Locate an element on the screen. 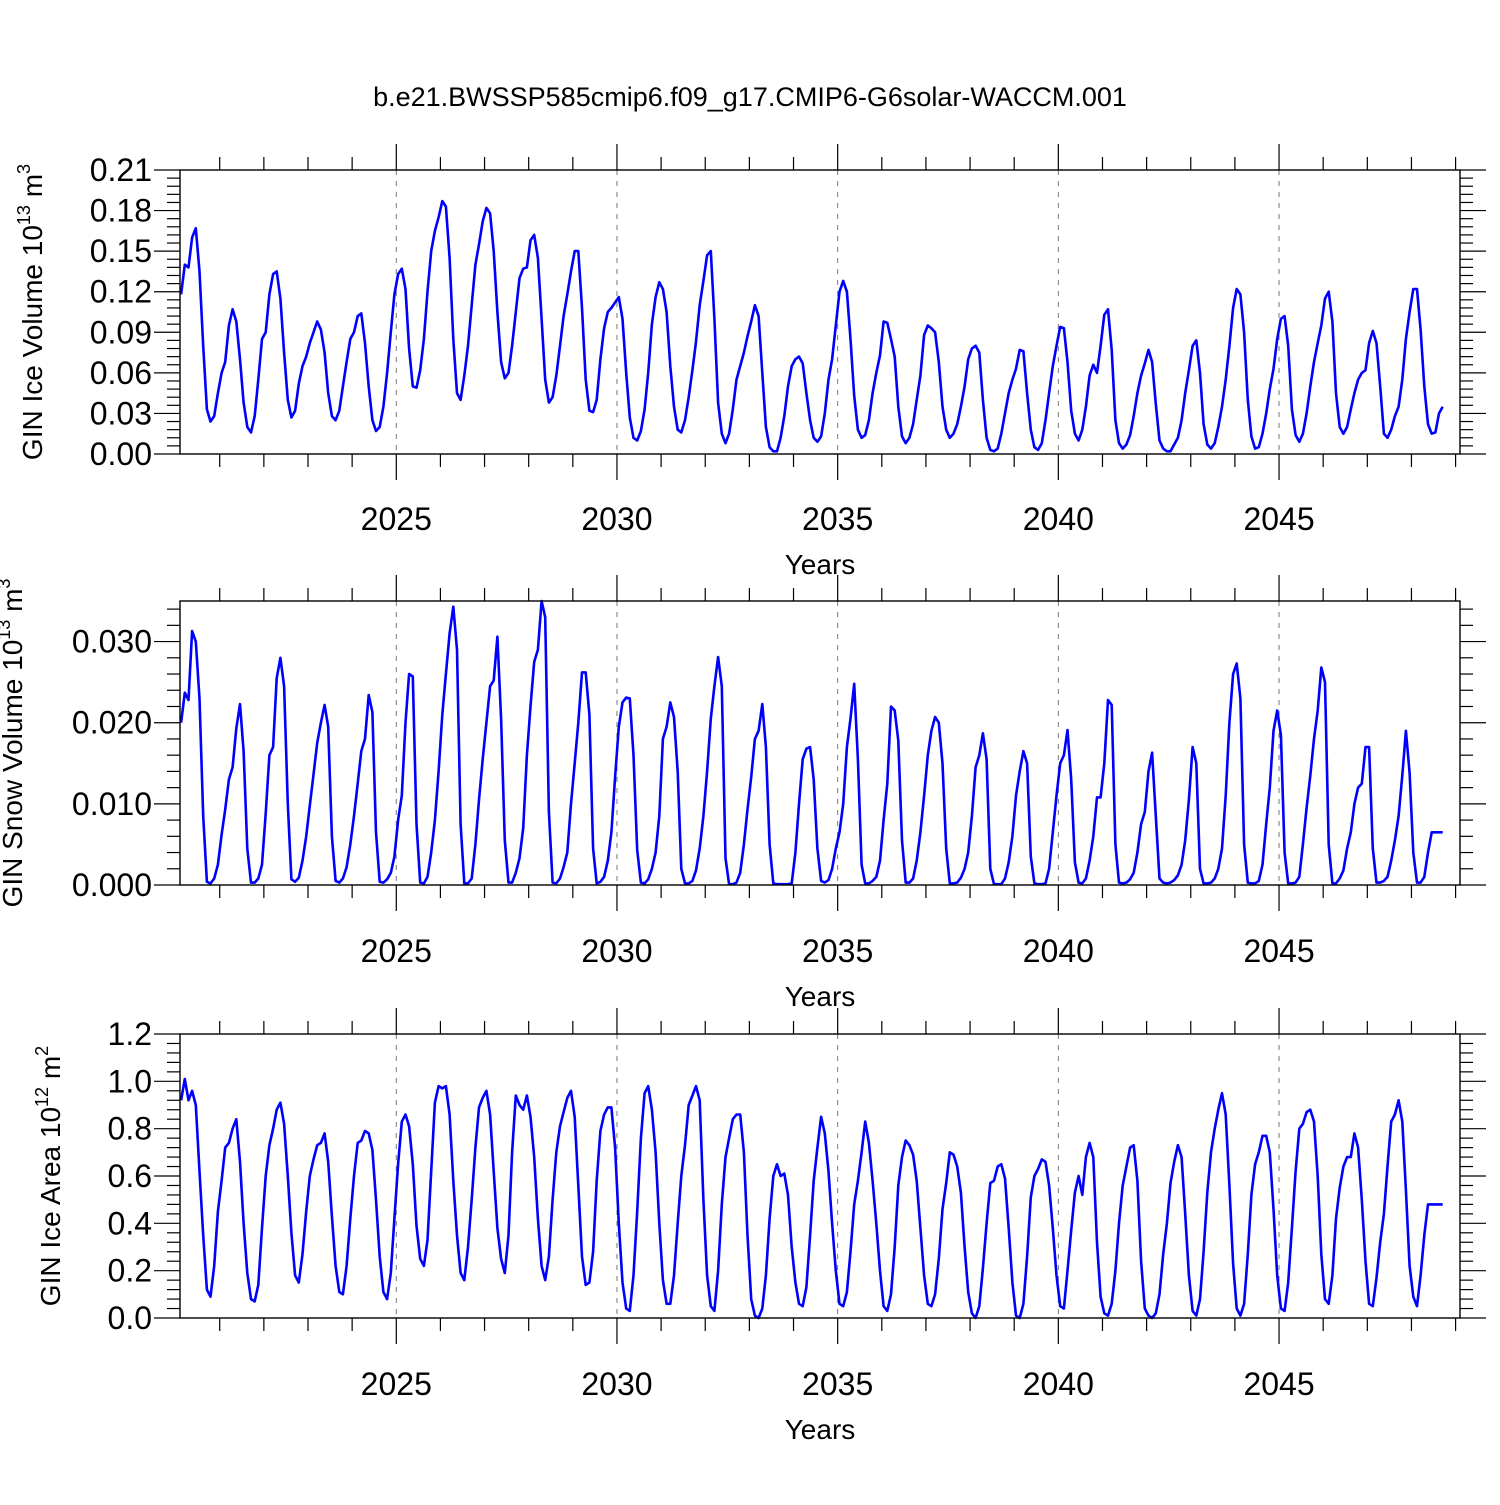  y-axis-title: GIN Ice Volume 1013 m3 is located at coordinates (31, 312).